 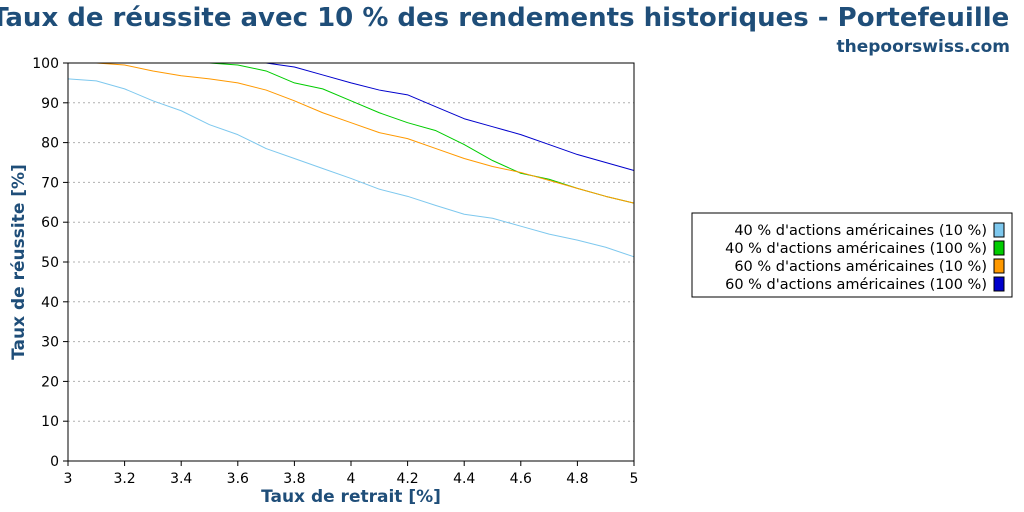 What do you see at coordinates (407, 479) in the screenshot?
I see `x-tick-label: 4.2` at bounding box center [407, 479].